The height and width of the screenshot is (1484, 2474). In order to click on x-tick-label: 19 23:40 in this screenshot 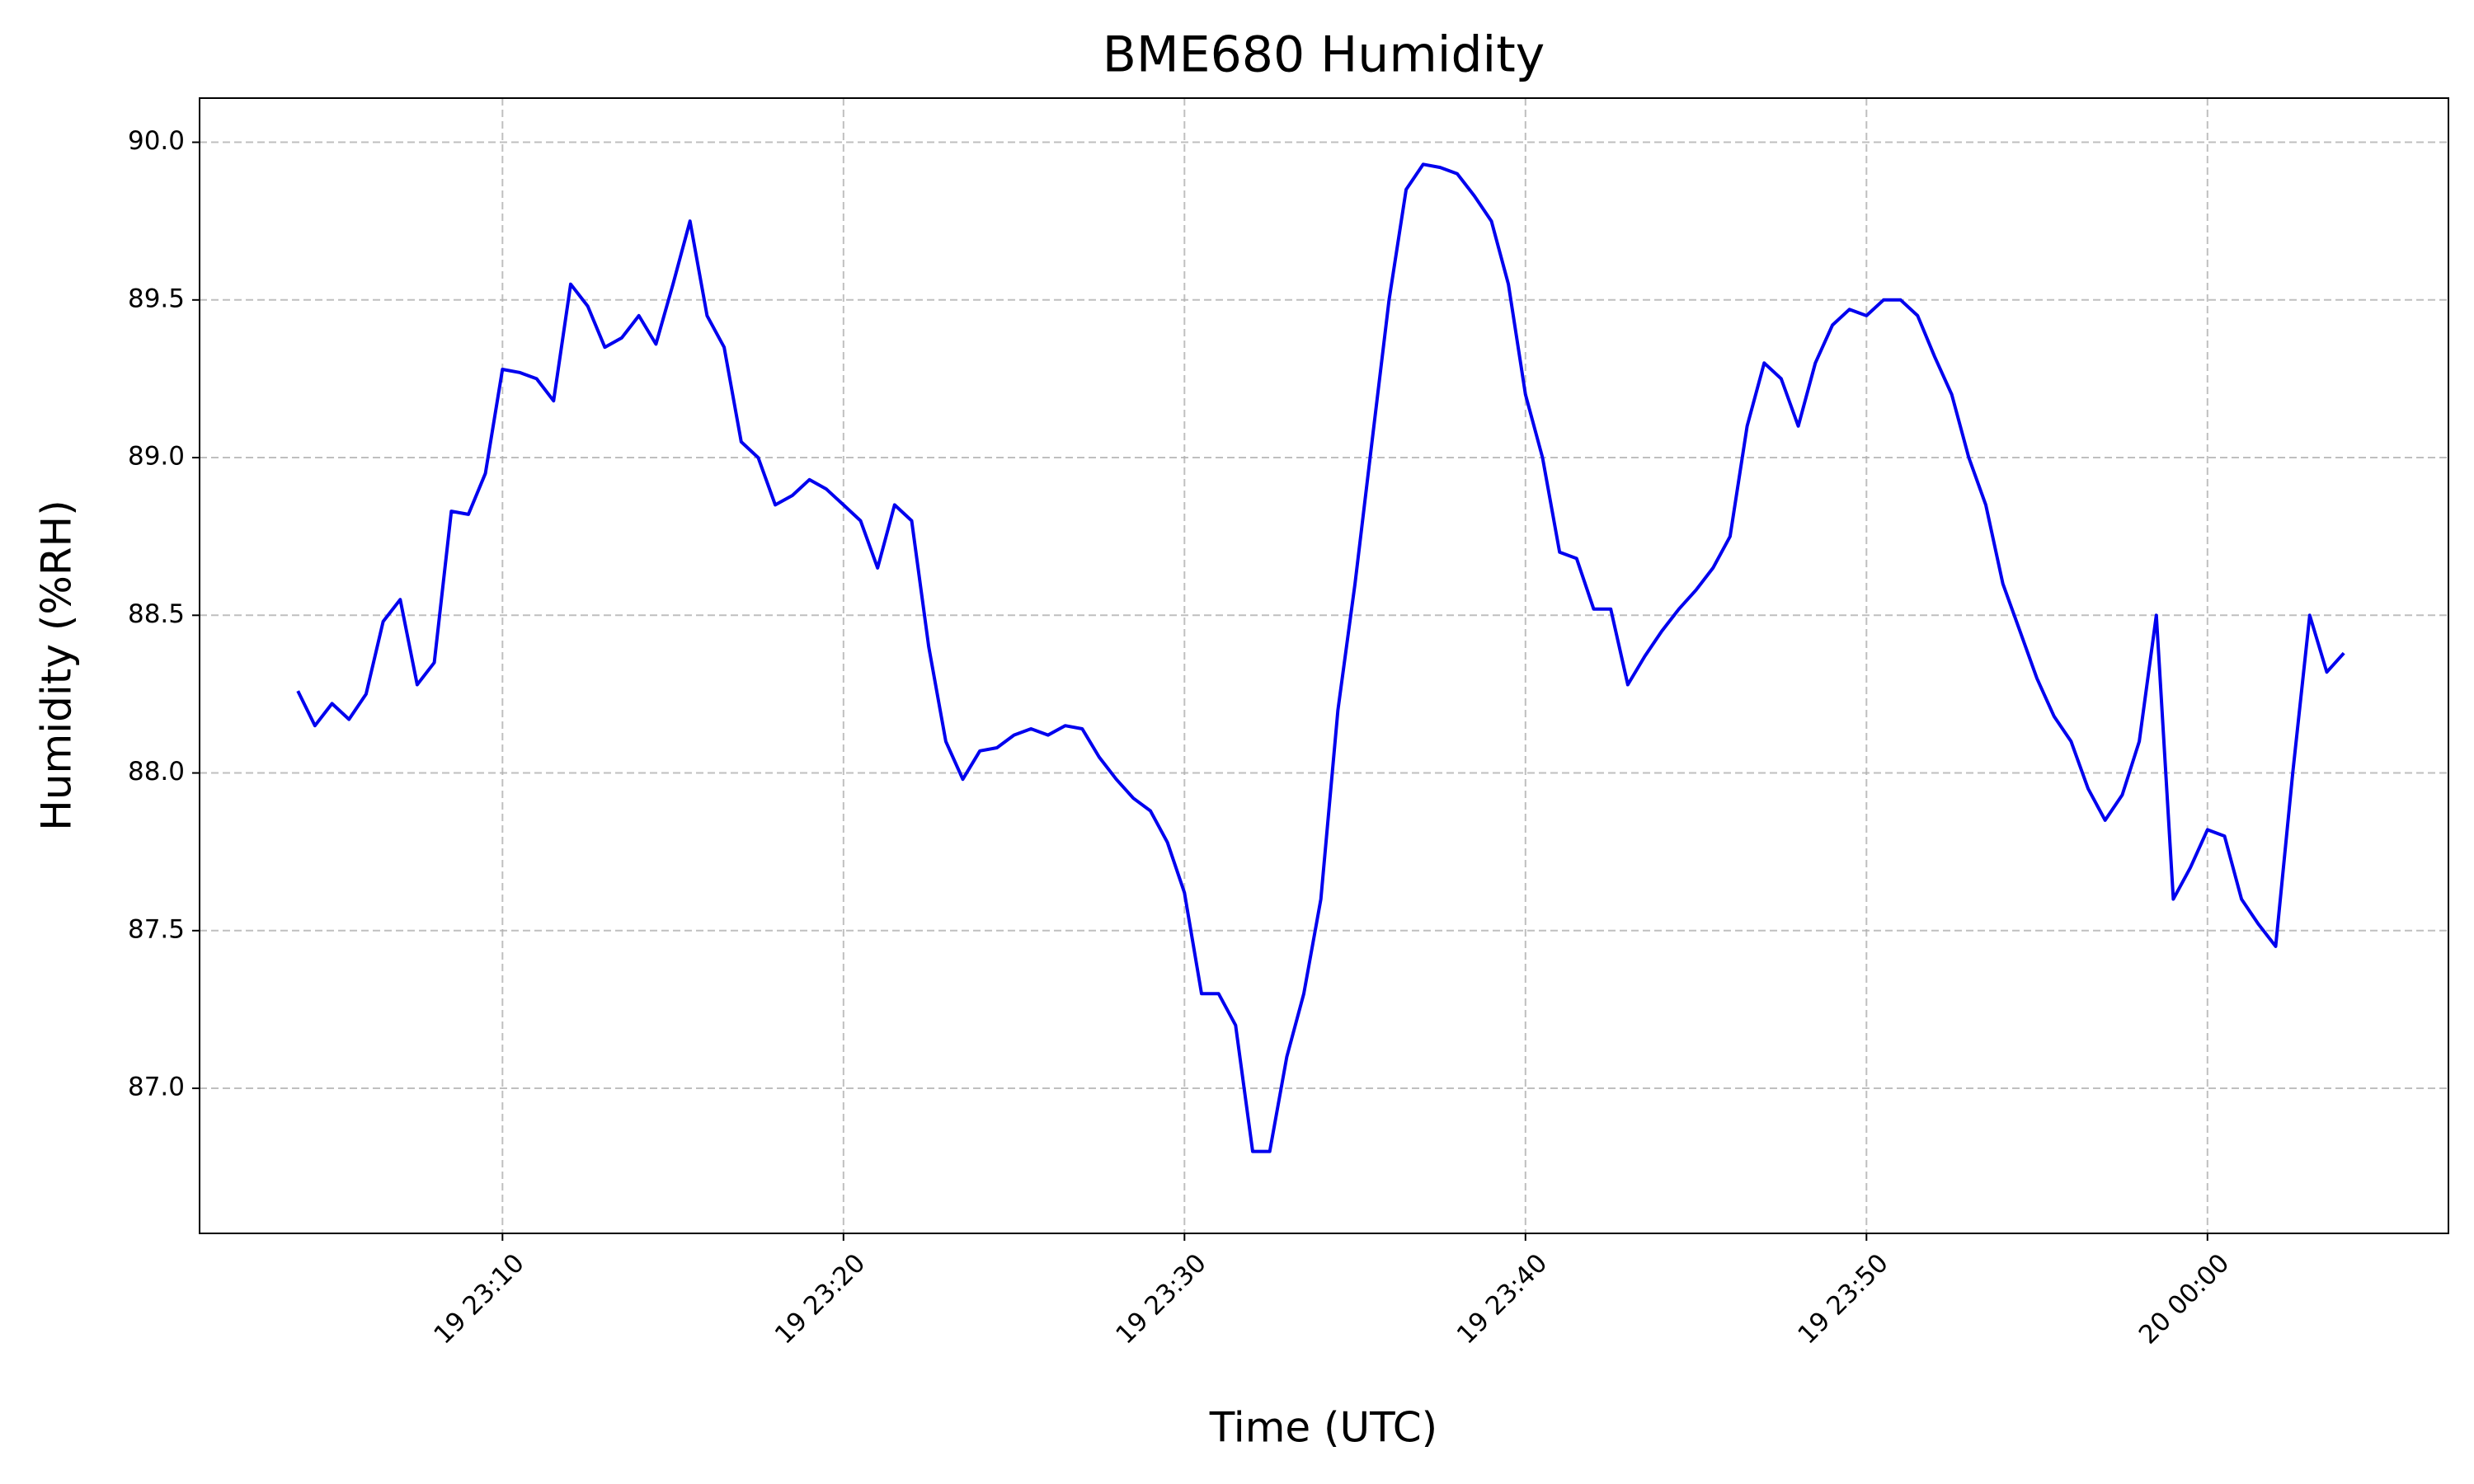, I will do `click(1502, 1299)`.